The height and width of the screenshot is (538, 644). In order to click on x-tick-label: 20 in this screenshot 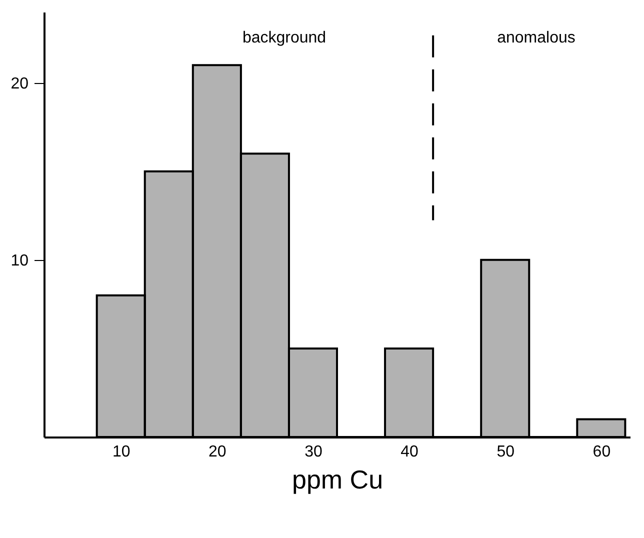, I will do `click(217, 452)`.